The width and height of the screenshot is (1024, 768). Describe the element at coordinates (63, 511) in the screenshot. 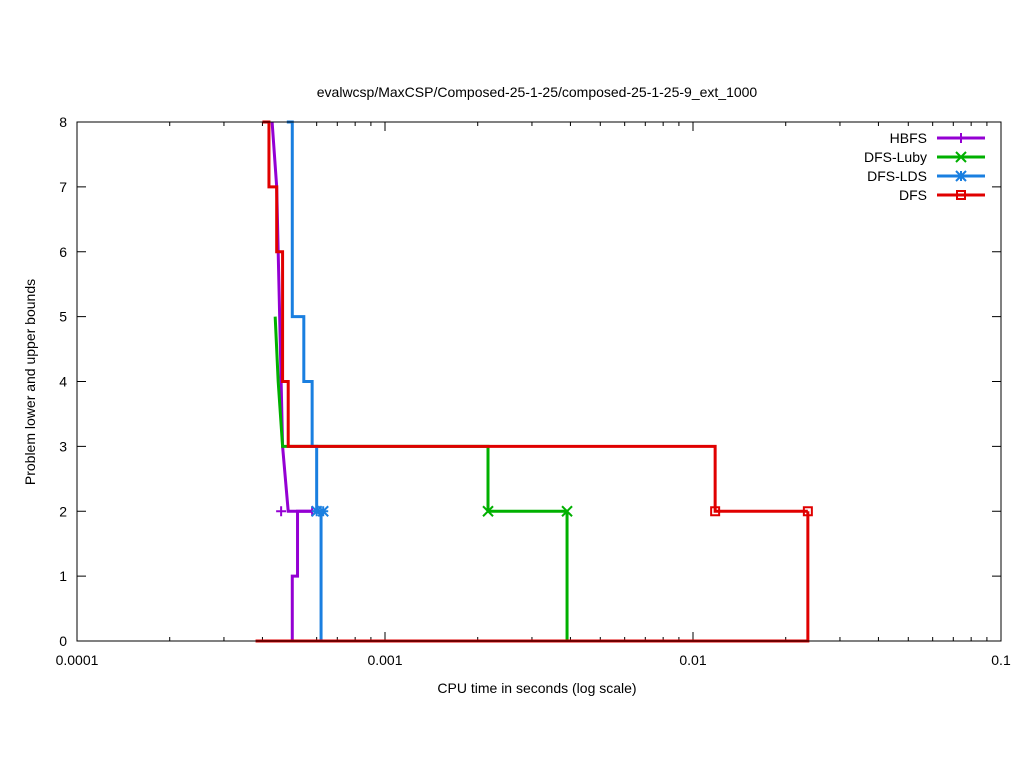

I see `y-tick-label: 2` at that location.